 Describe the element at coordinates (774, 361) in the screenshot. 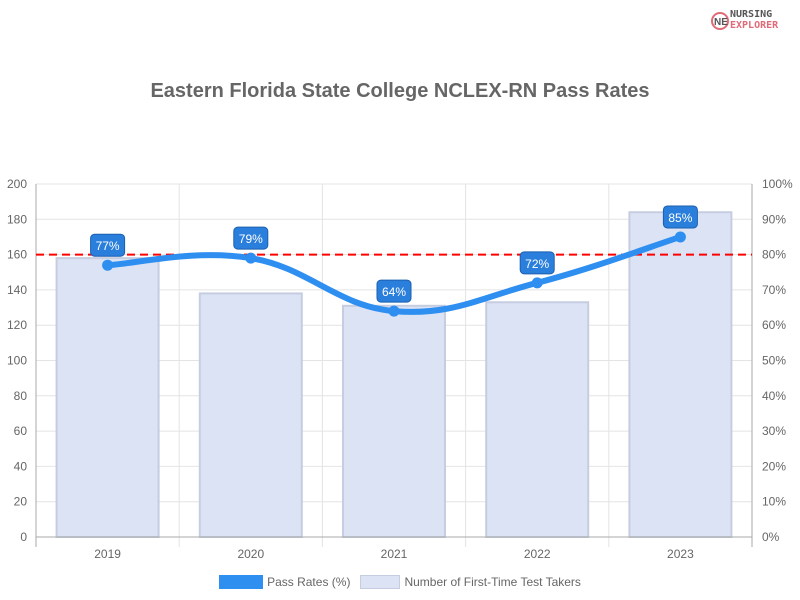

I see `y-right-tick-label: 50%` at that location.